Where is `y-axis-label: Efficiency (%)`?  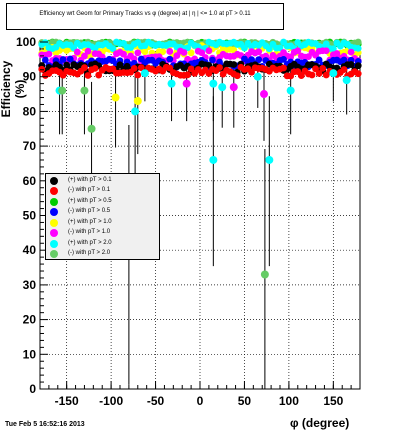 y-axis-label: Efficiency (%) is located at coordinates (13, 89).